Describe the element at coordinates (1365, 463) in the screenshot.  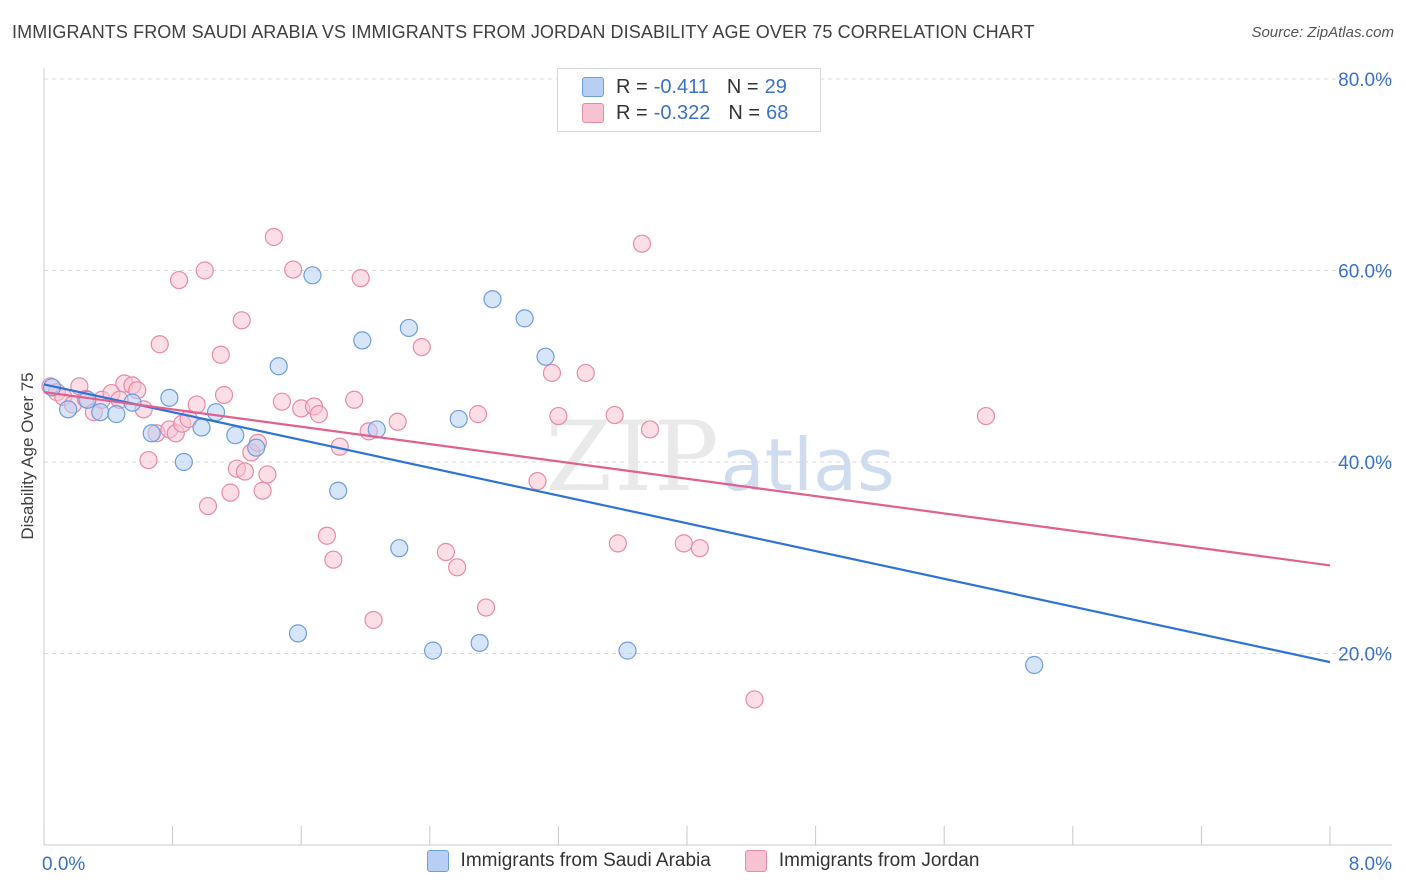
I see `y-tick-label: 40.0%` at that location.